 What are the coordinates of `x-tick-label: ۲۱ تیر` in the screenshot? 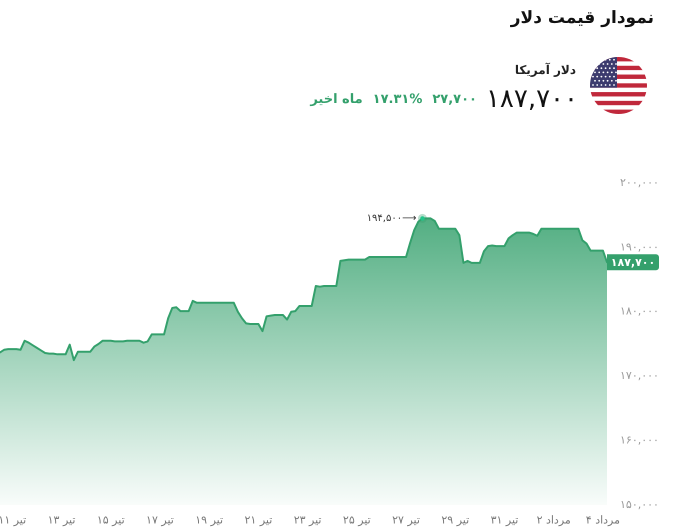 It's located at (258, 519).